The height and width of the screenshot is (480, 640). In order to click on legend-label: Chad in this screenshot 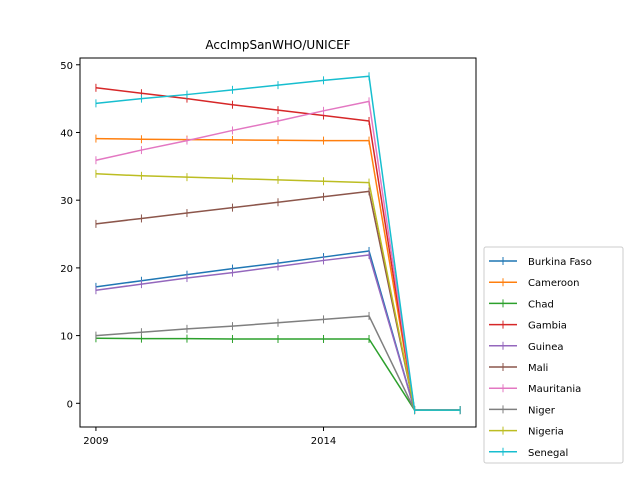, I will do `click(541, 304)`.